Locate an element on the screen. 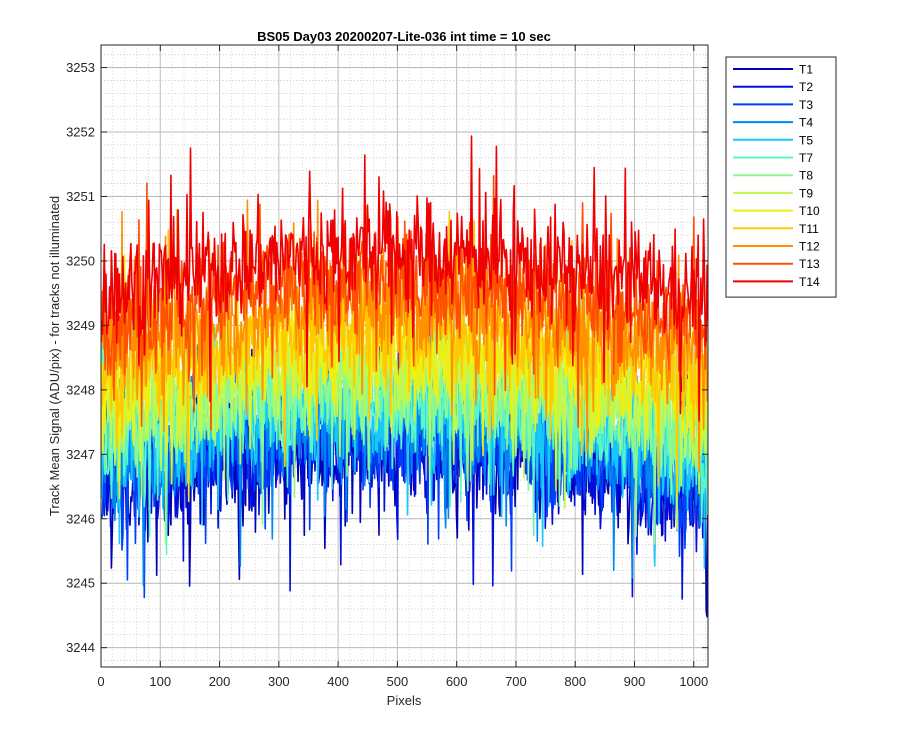 Image resolution: width=900 pixels, height=750 pixels. legend-label-t2: T2 is located at coordinates (806, 87).